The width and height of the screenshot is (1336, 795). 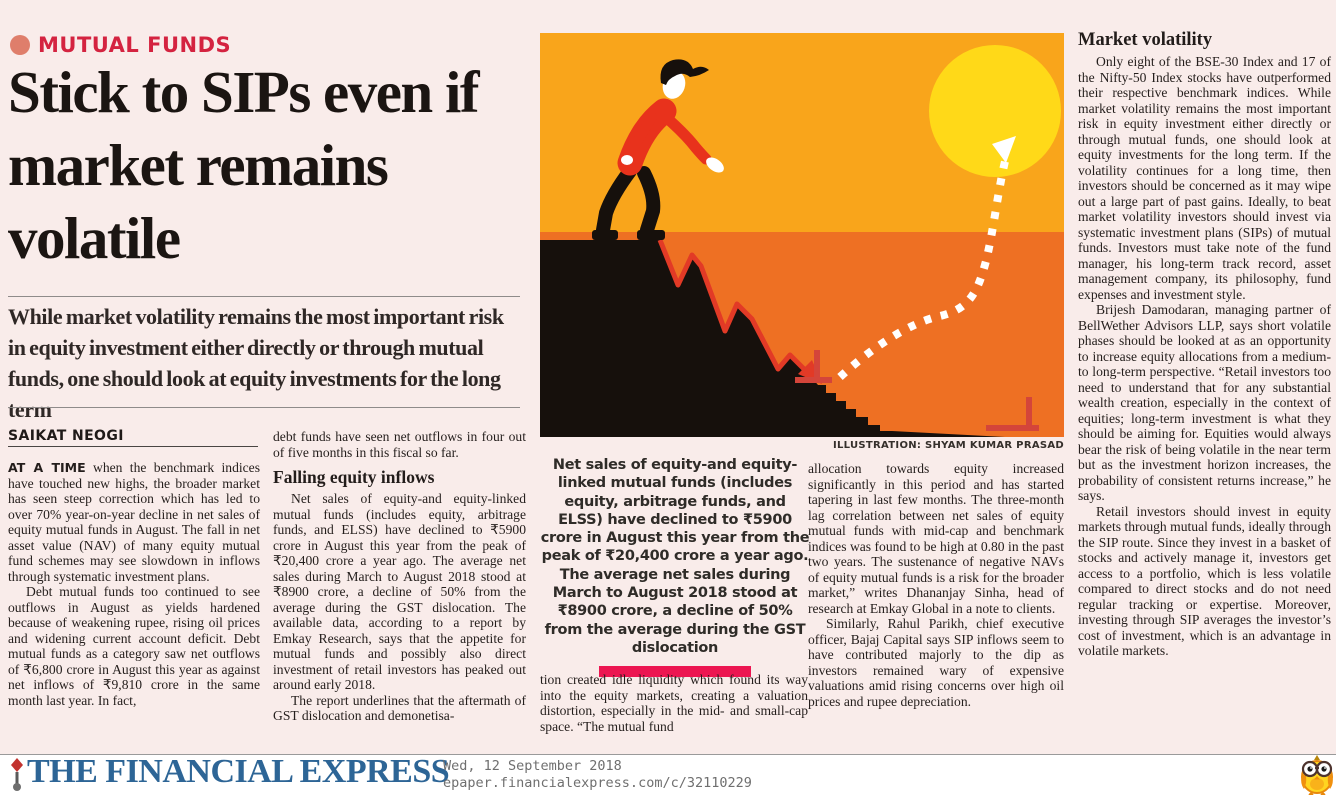 I want to click on sun-icon, so click(x=995, y=111).